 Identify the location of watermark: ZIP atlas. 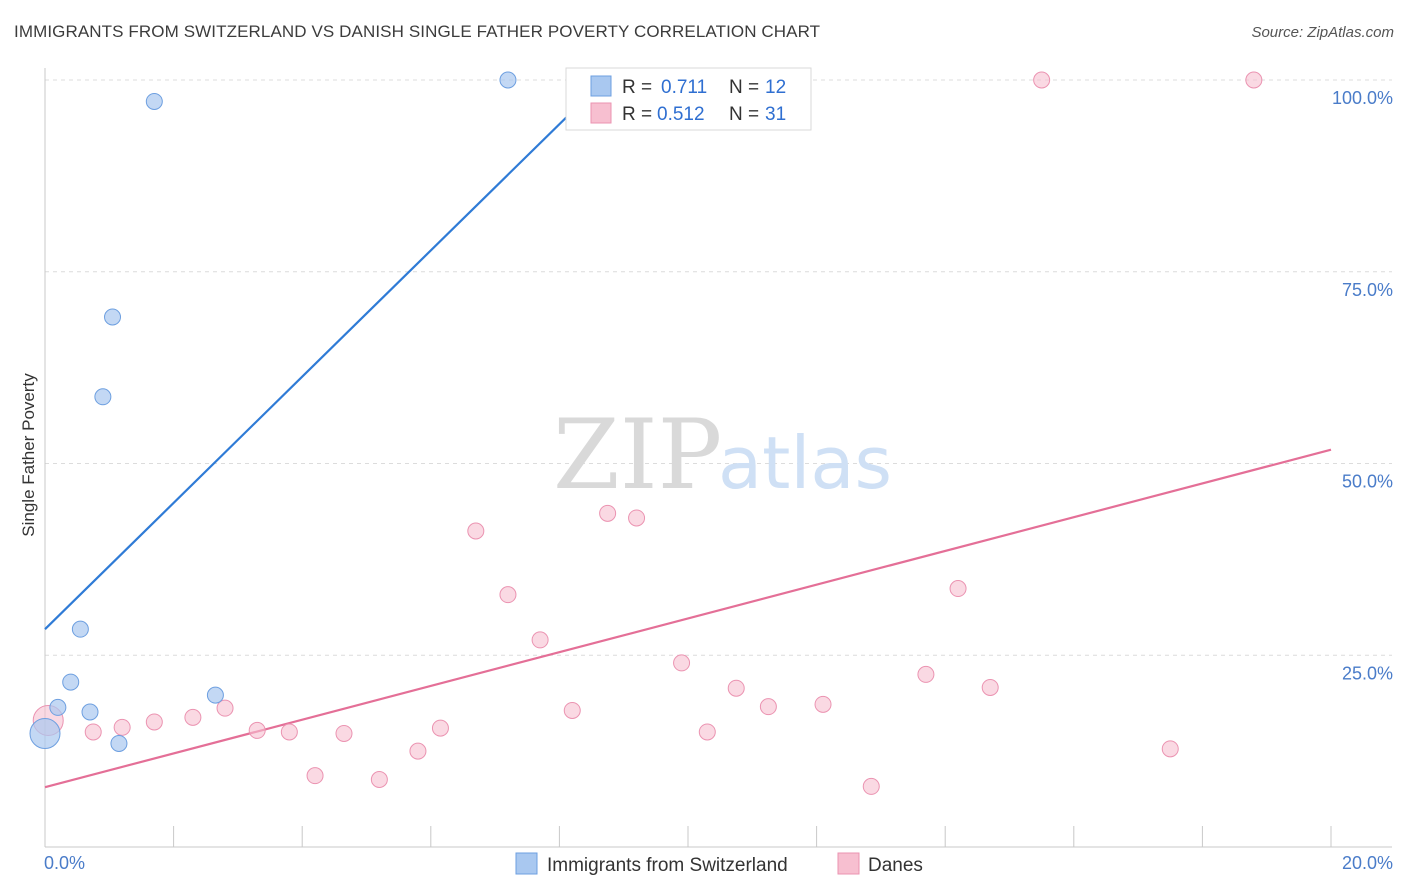
(722, 455).